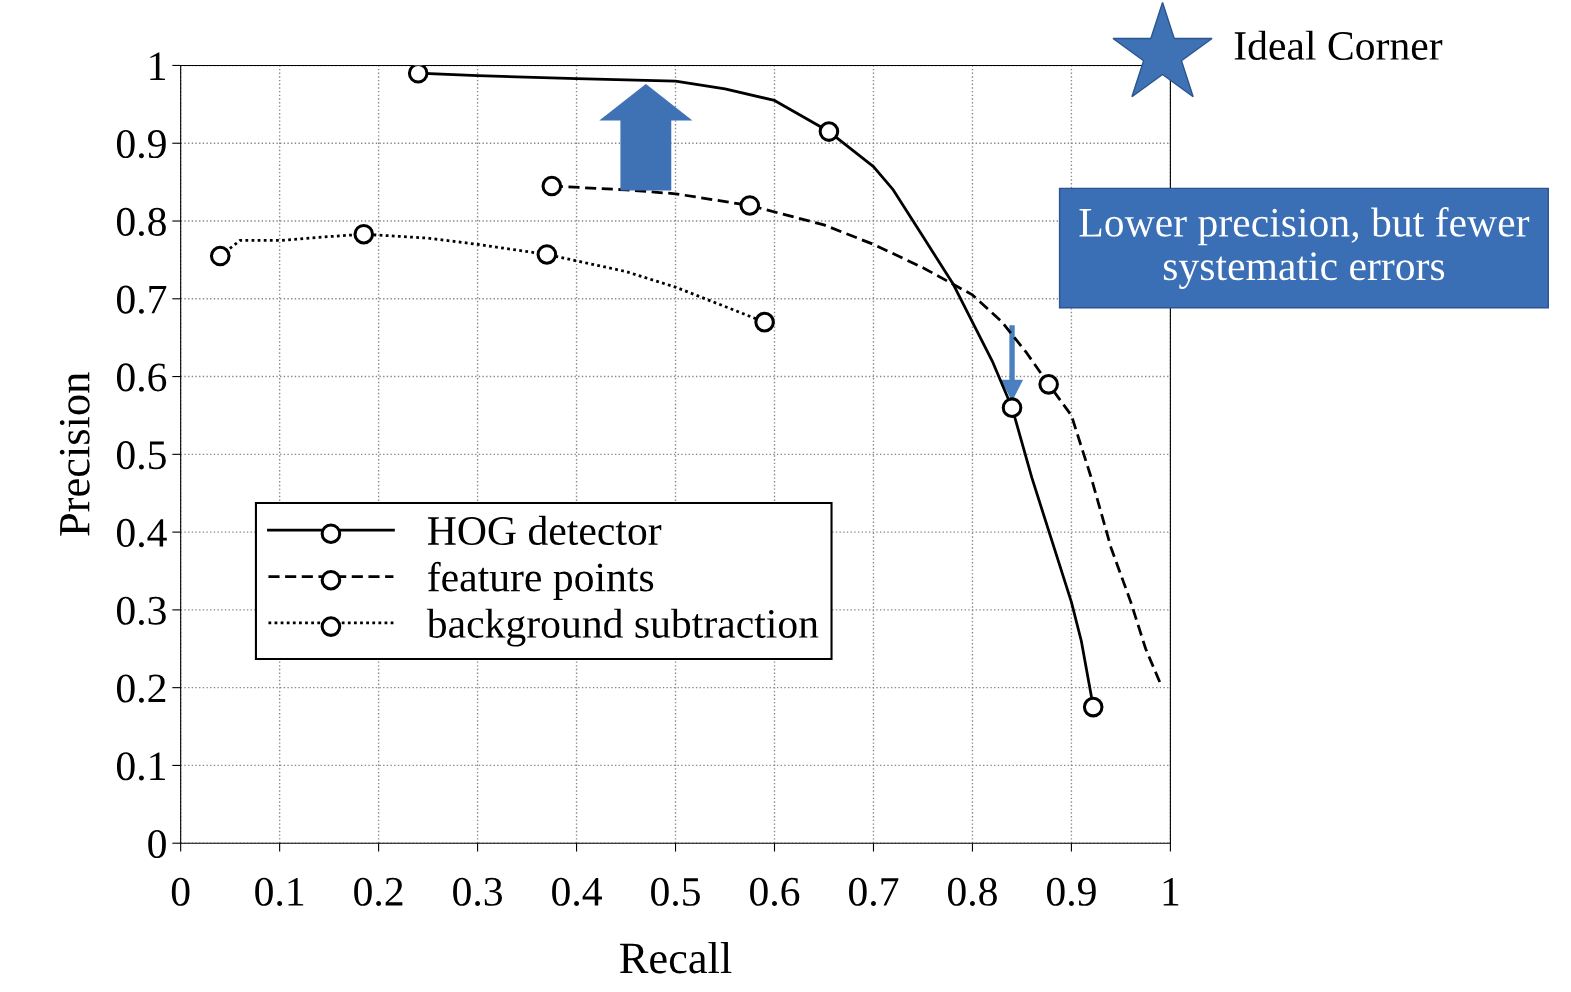 This screenshot has width=1571, height=992. What do you see at coordinates (1171, 891) in the screenshot?
I see `x-tick-label: 1` at bounding box center [1171, 891].